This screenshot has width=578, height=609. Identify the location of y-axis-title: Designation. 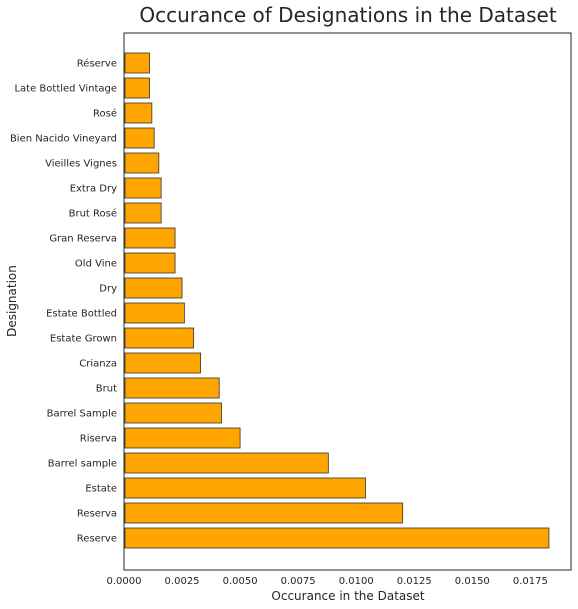
(12, 301).